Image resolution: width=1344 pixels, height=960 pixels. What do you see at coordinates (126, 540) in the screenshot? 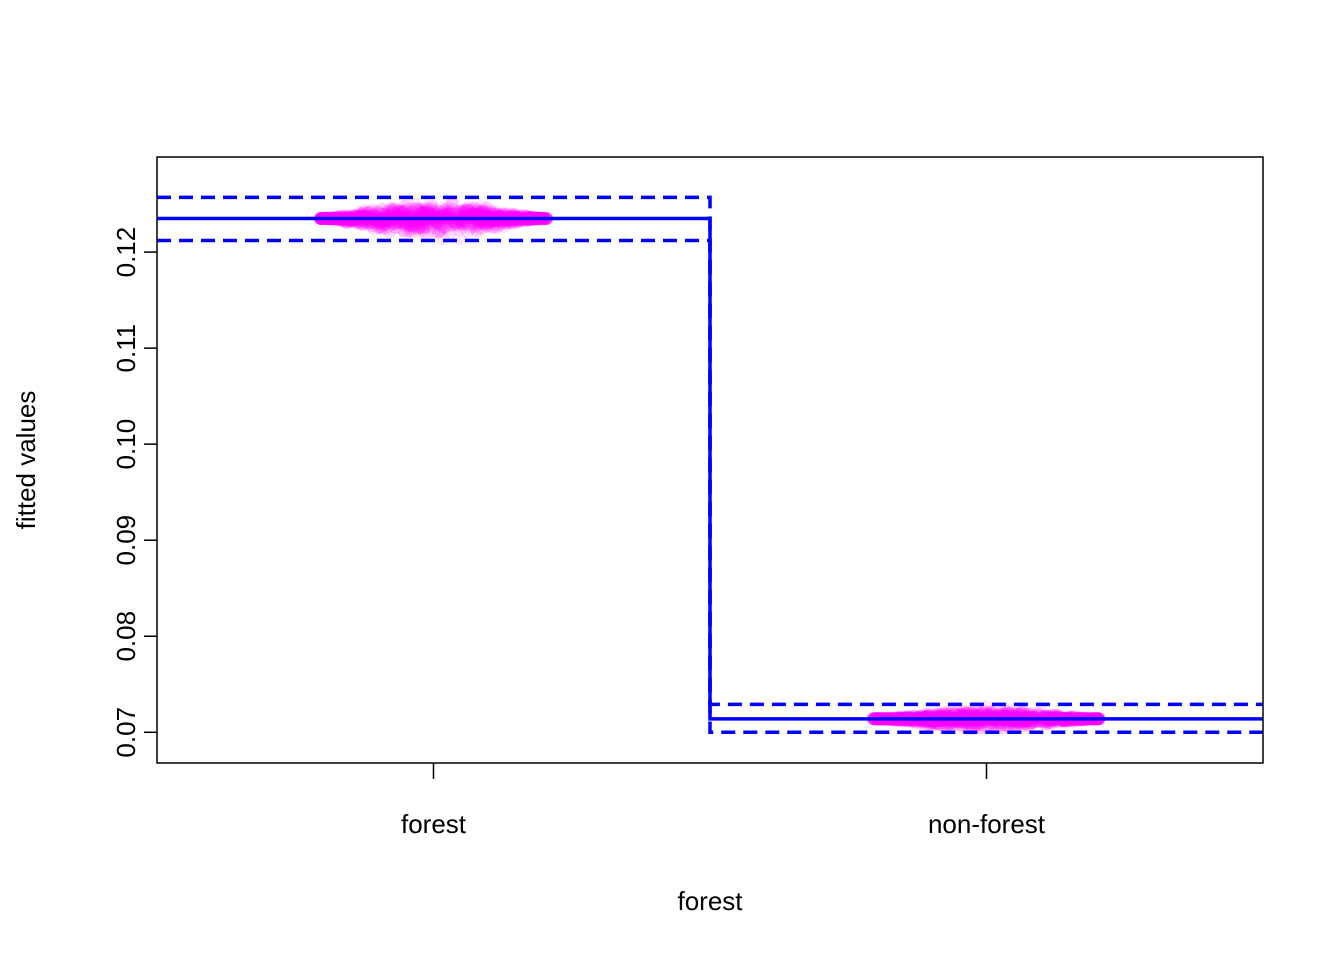
I see `y-tick-label: 0.09` at bounding box center [126, 540].